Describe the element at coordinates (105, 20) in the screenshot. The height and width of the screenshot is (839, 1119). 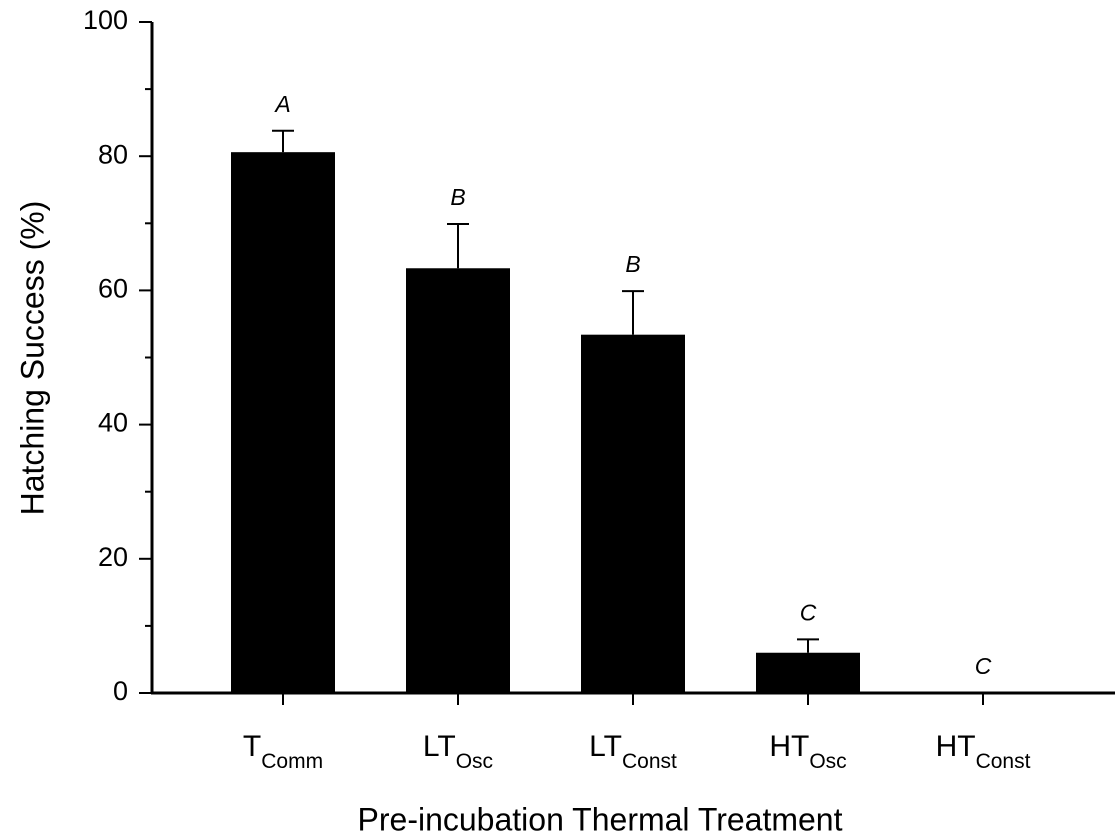
I see `y-tick-label: 100` at that location.